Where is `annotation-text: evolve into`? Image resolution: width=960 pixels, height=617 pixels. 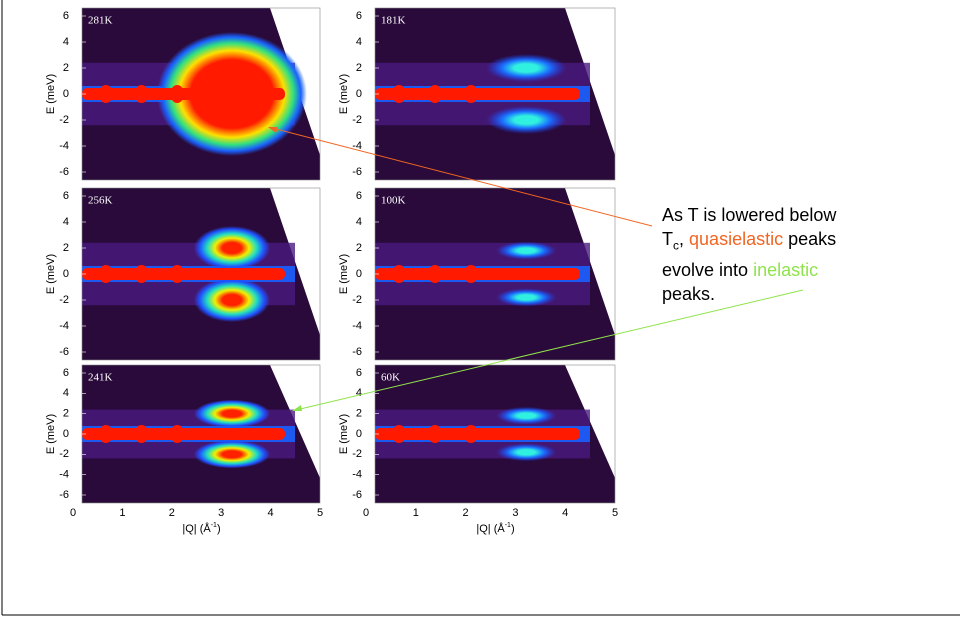
annotation-text: evolve into is located at coordinates (705, 269).